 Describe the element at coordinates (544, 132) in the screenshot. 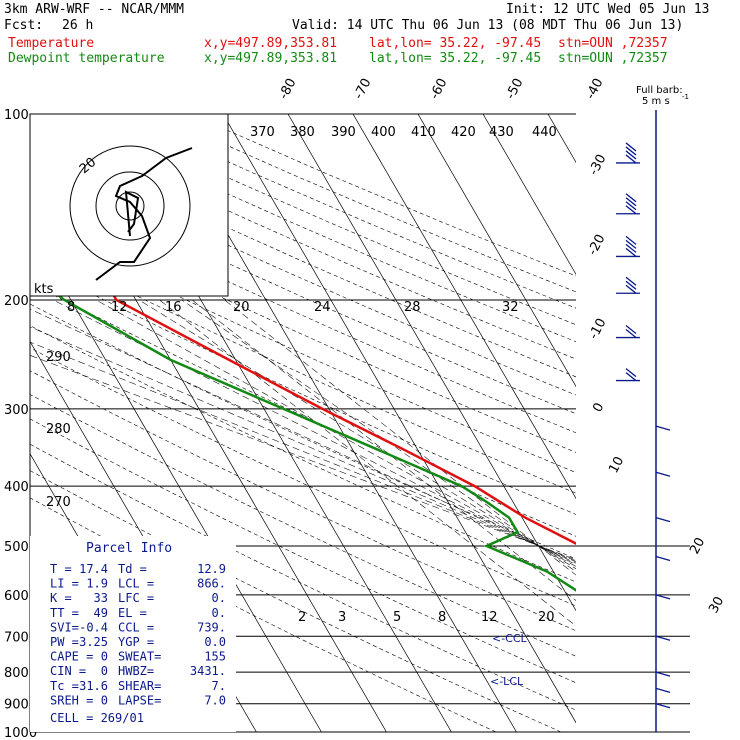

I see `theta-label: 440` at that location.